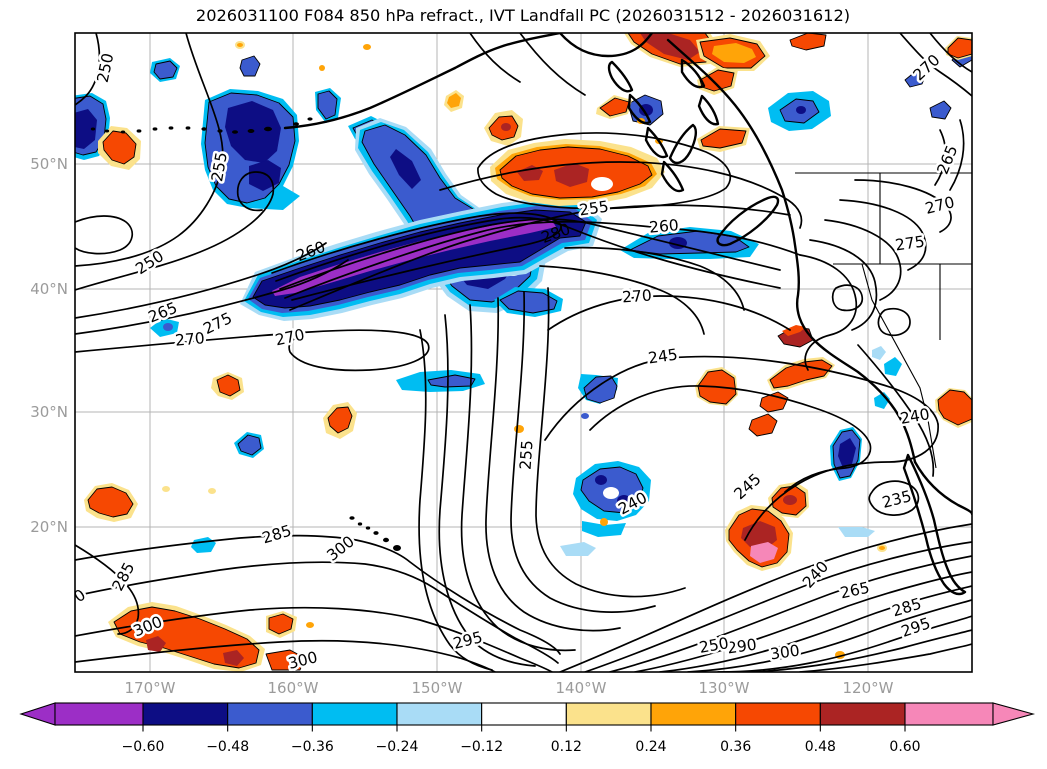 The width and height of the screenshot is (1047, 769). Describe the element at coordinates (250, 149) in the screenshot. I see `anomaly-blob-nw-negative` at that location.